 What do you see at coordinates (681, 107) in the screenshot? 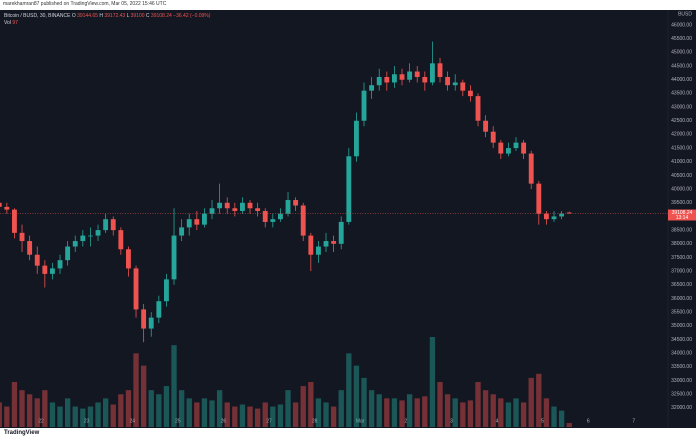
I see `y-tick-label: 43000.00` at bounding box center [681, 107].